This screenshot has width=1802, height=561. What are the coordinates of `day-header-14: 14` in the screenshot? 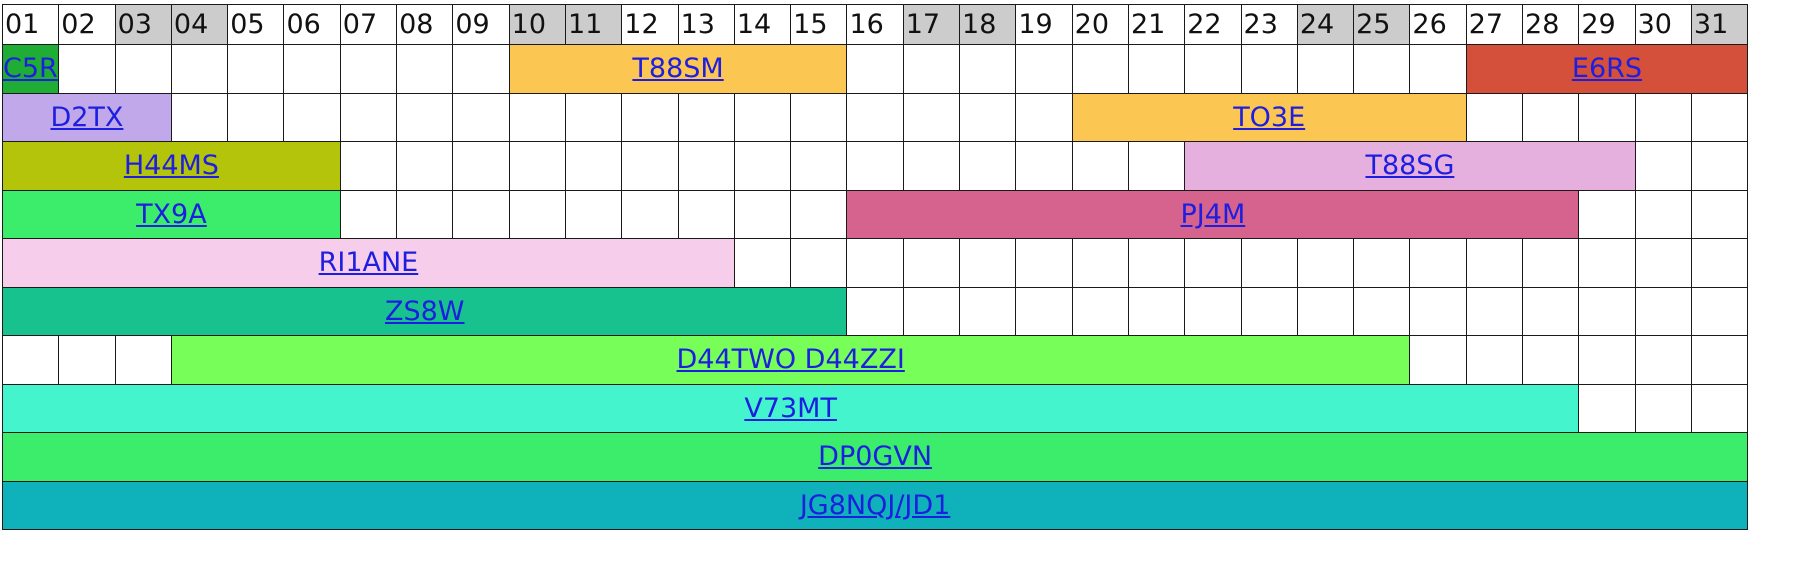 It's located at (762, 24).